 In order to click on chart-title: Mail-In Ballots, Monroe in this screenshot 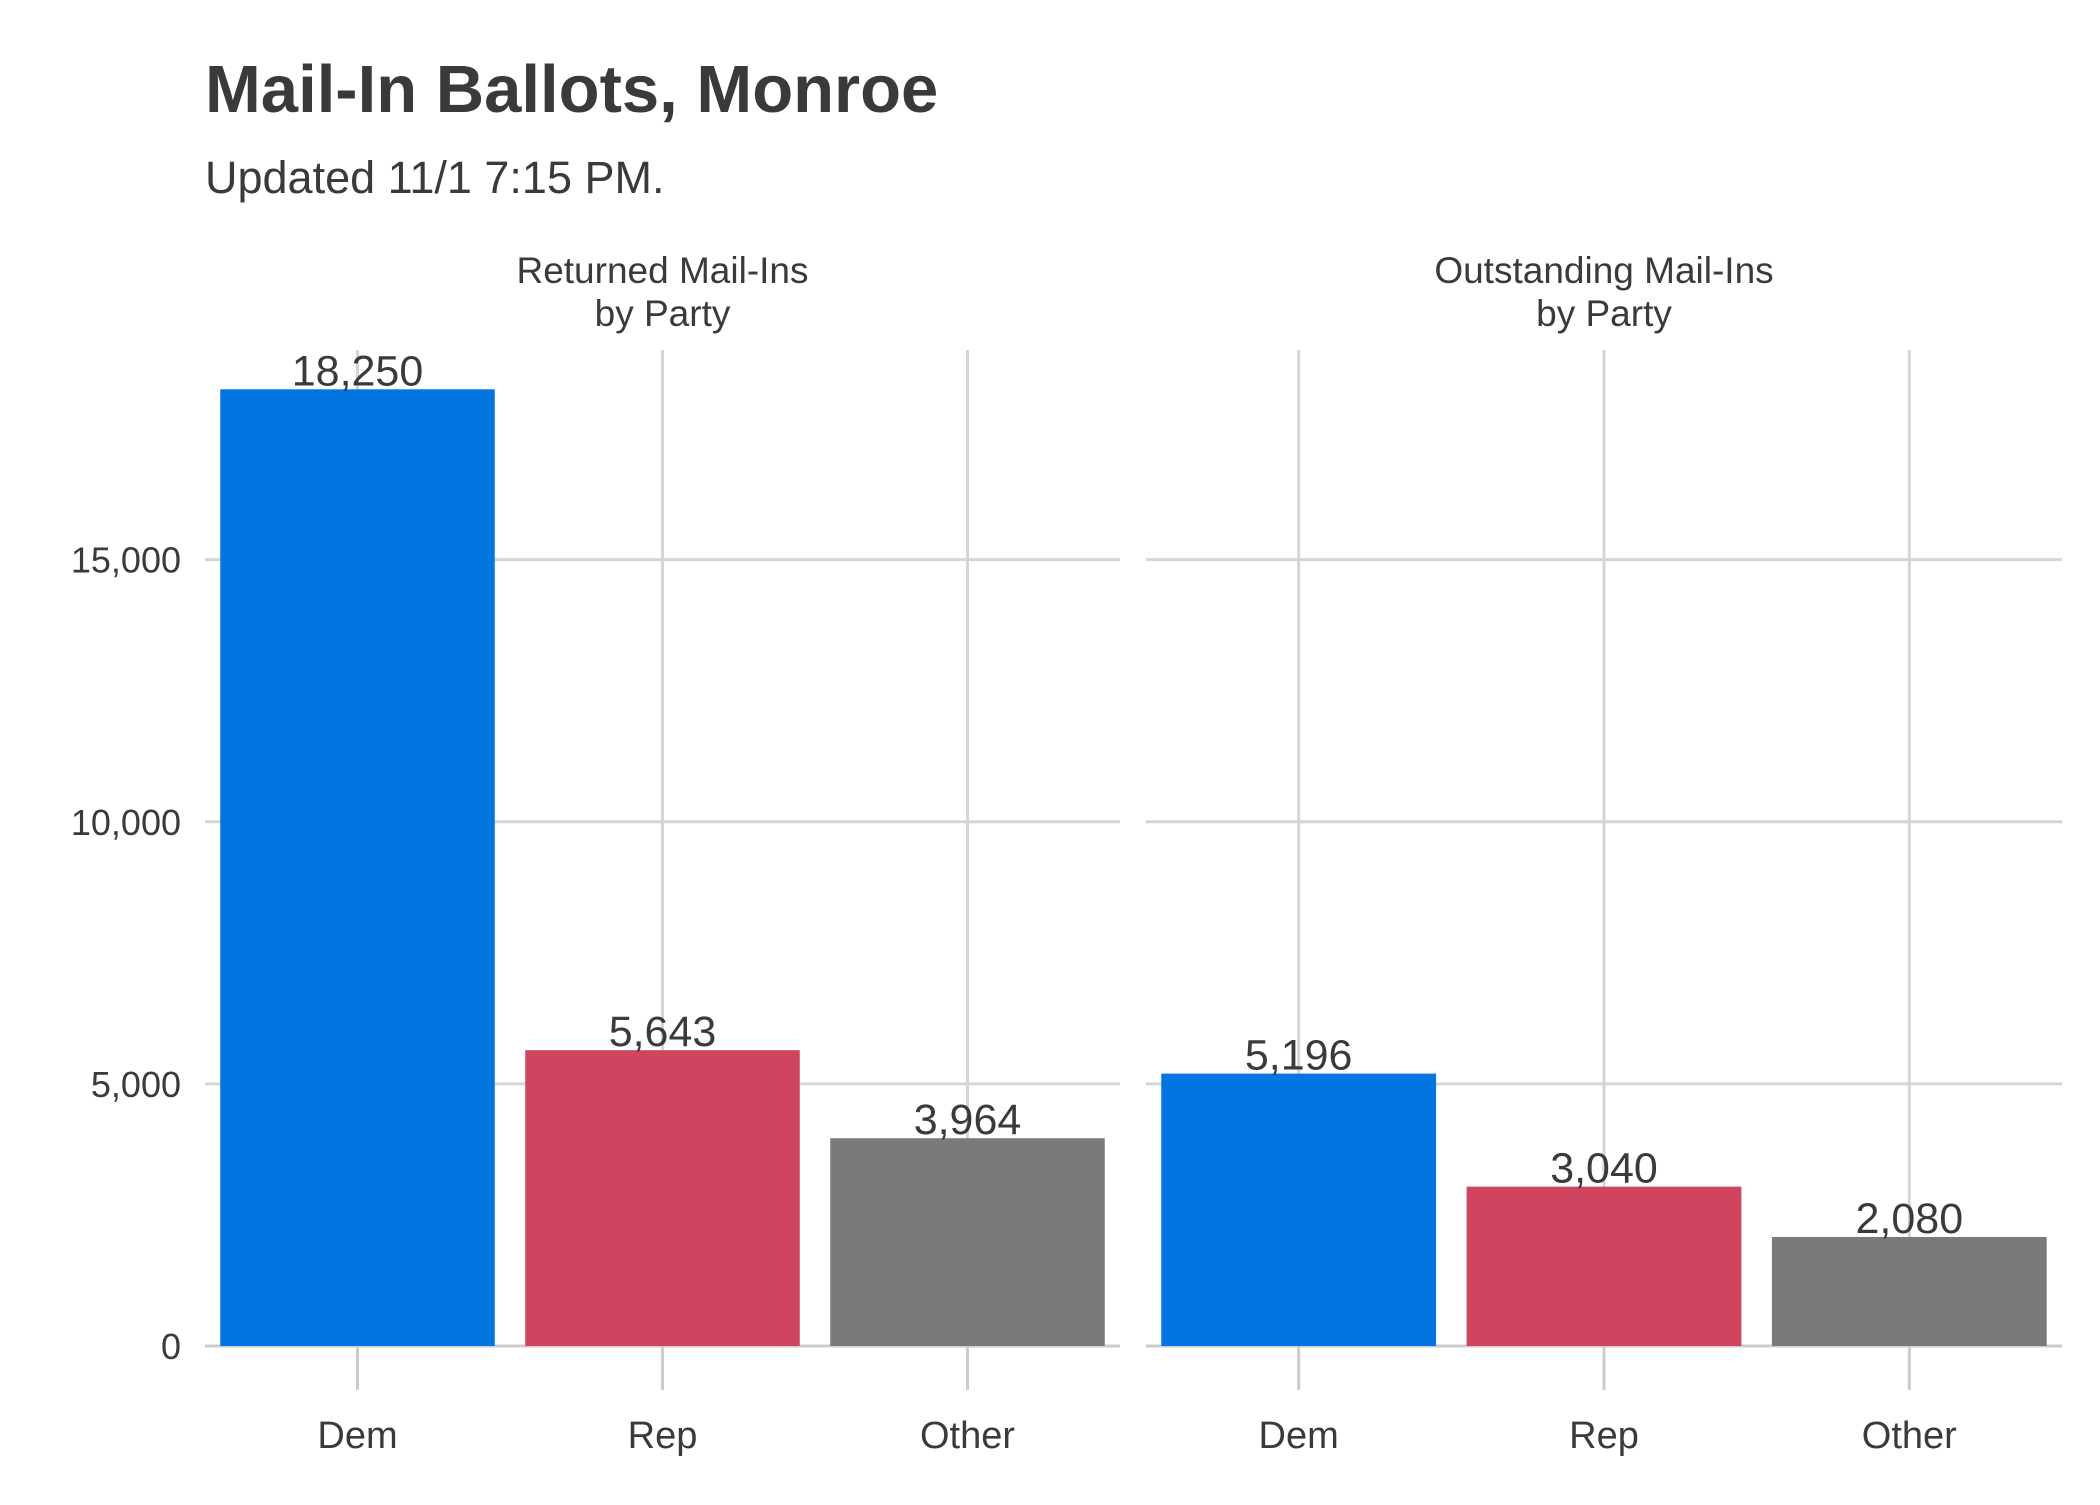, I will do `click(571, 89)`.